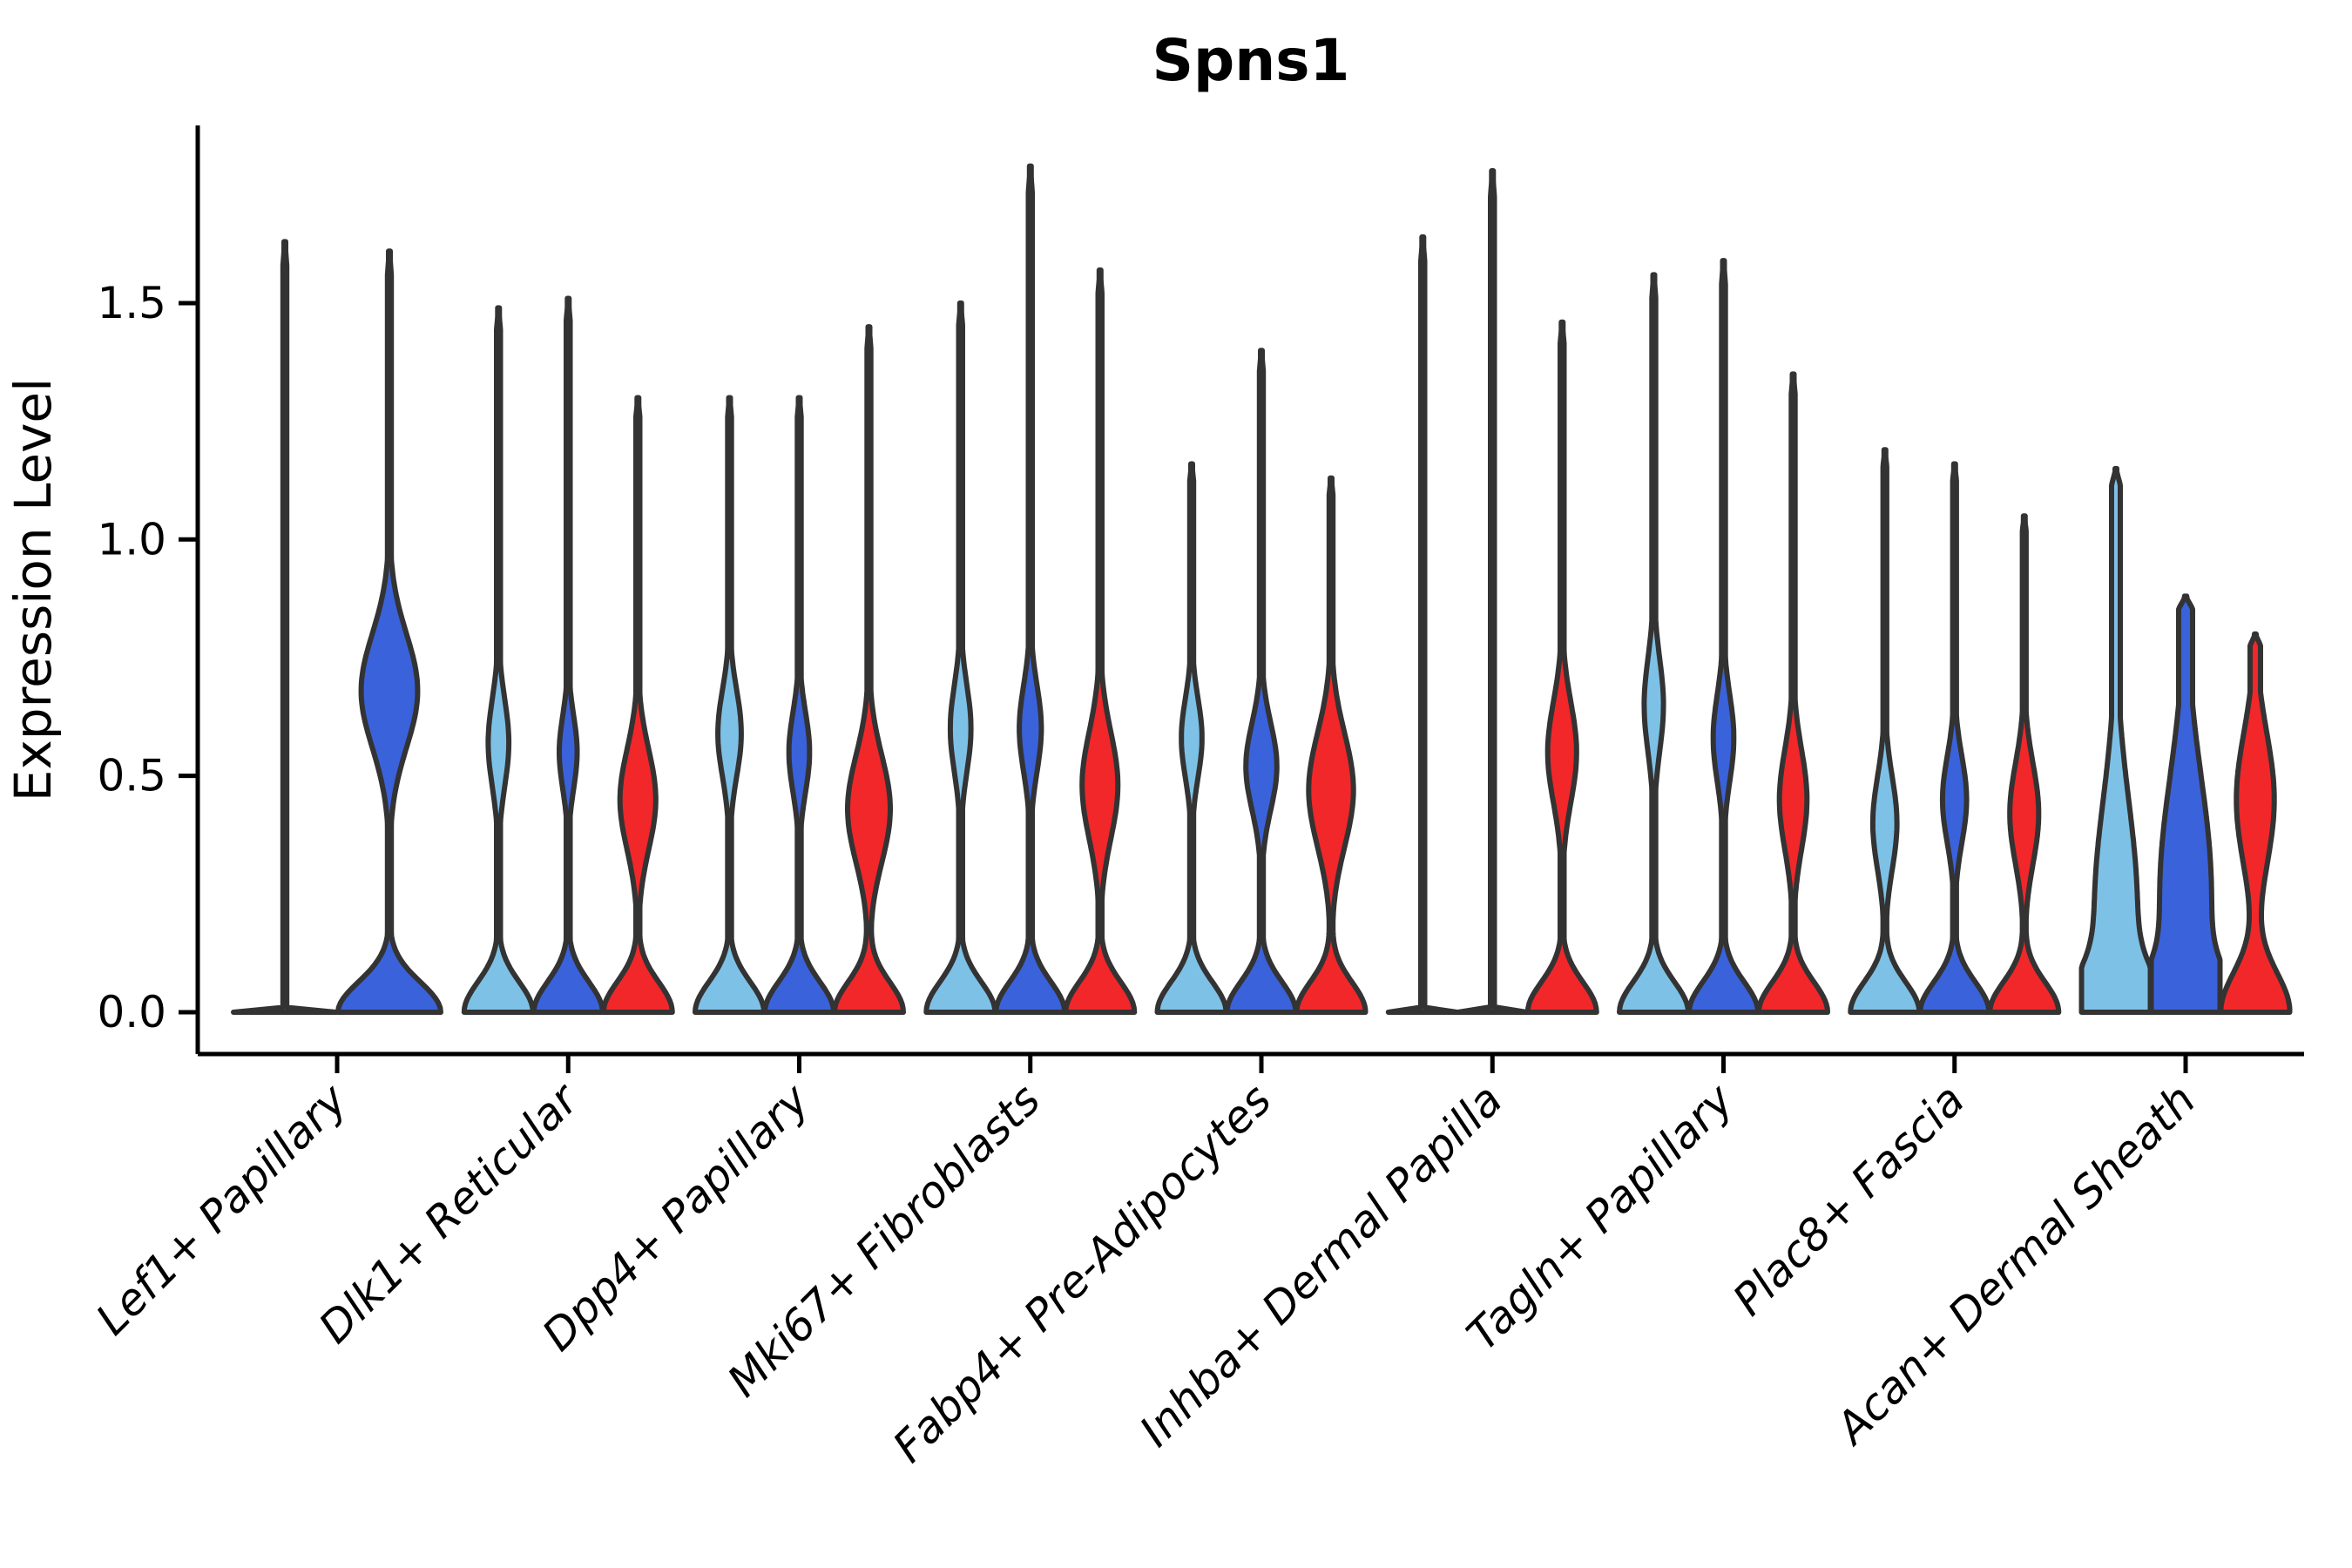 This screenshot has height=1568, width=2352. I want to click on violin-plac8-fascia-blue, so click(1954, 738).